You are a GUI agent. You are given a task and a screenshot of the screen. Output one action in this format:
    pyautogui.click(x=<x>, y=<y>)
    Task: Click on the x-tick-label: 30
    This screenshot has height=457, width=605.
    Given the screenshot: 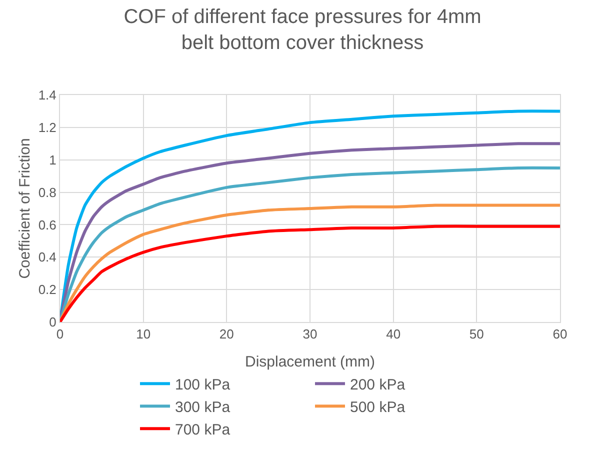 What is the action you would take?
    pyautogui.click(x=310, y=334)
    